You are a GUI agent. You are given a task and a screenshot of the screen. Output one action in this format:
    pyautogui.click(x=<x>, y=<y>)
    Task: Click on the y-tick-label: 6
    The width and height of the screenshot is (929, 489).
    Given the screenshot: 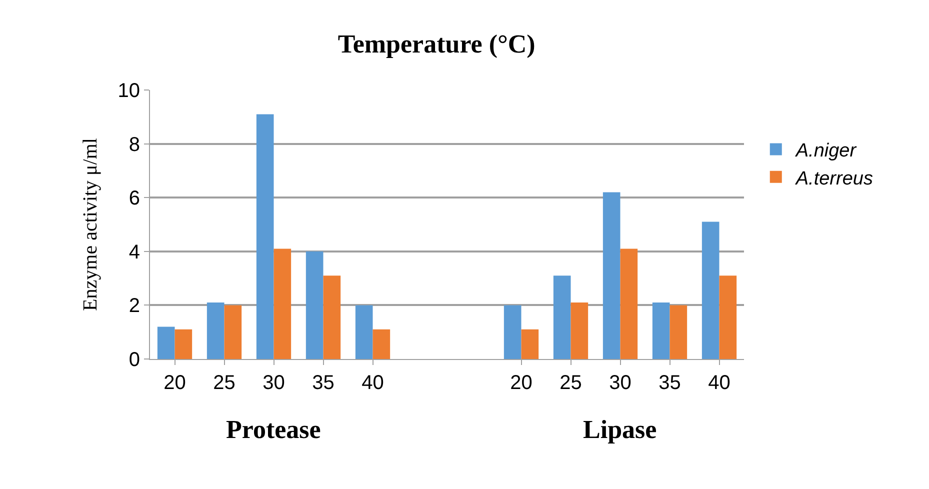 What is the action you would take?
    pyautogui.click(x=134, y=199)
    